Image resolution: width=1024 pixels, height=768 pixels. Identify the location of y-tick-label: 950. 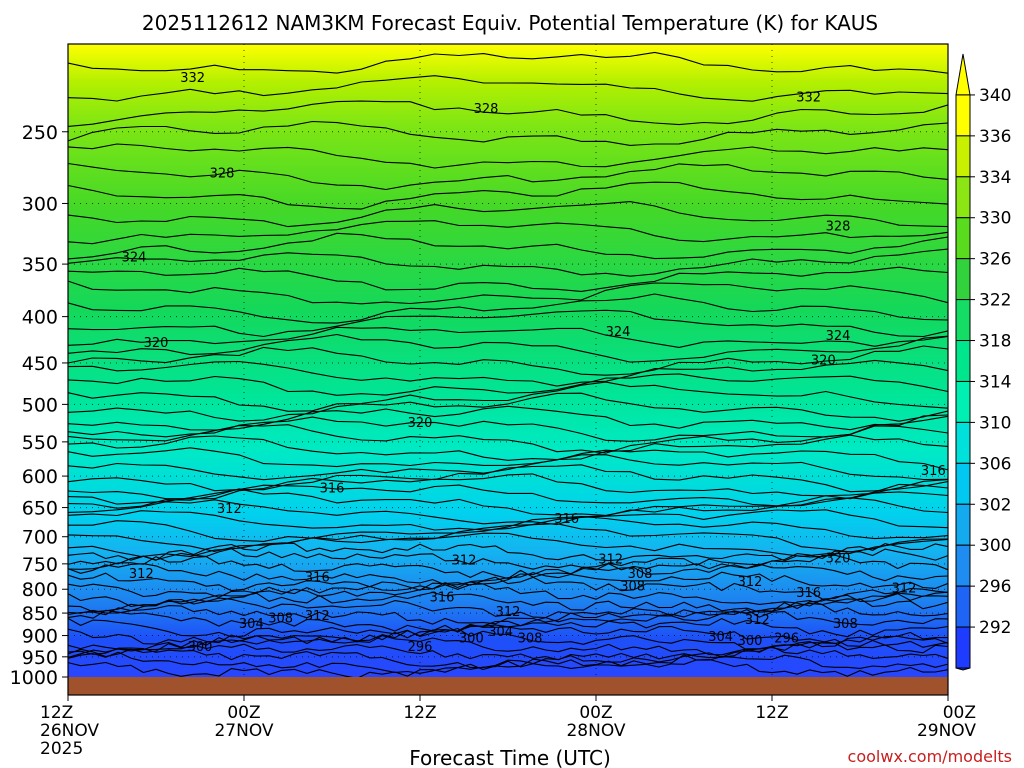
(40, 658).